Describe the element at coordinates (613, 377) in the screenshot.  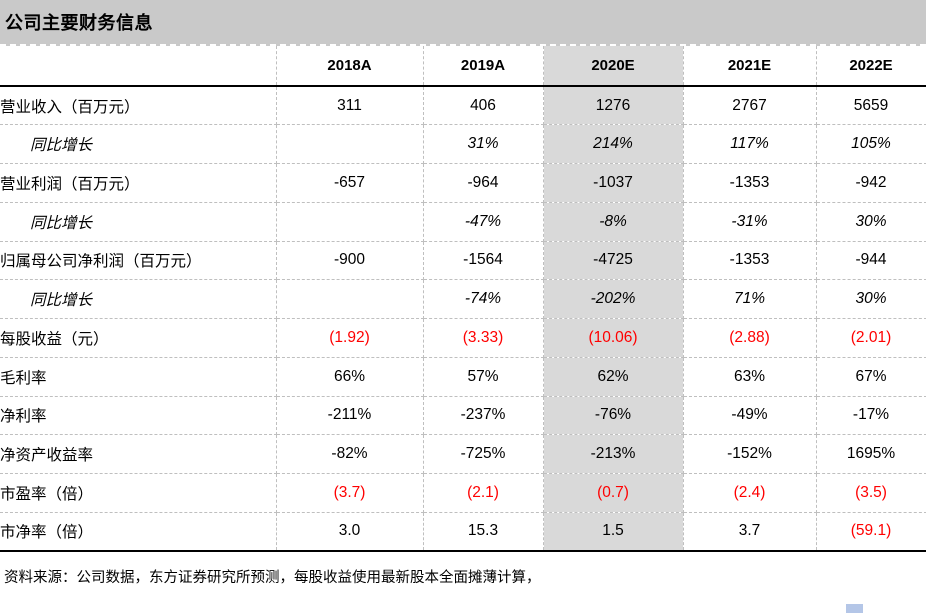
I see `table-cell: 62%` at that location.